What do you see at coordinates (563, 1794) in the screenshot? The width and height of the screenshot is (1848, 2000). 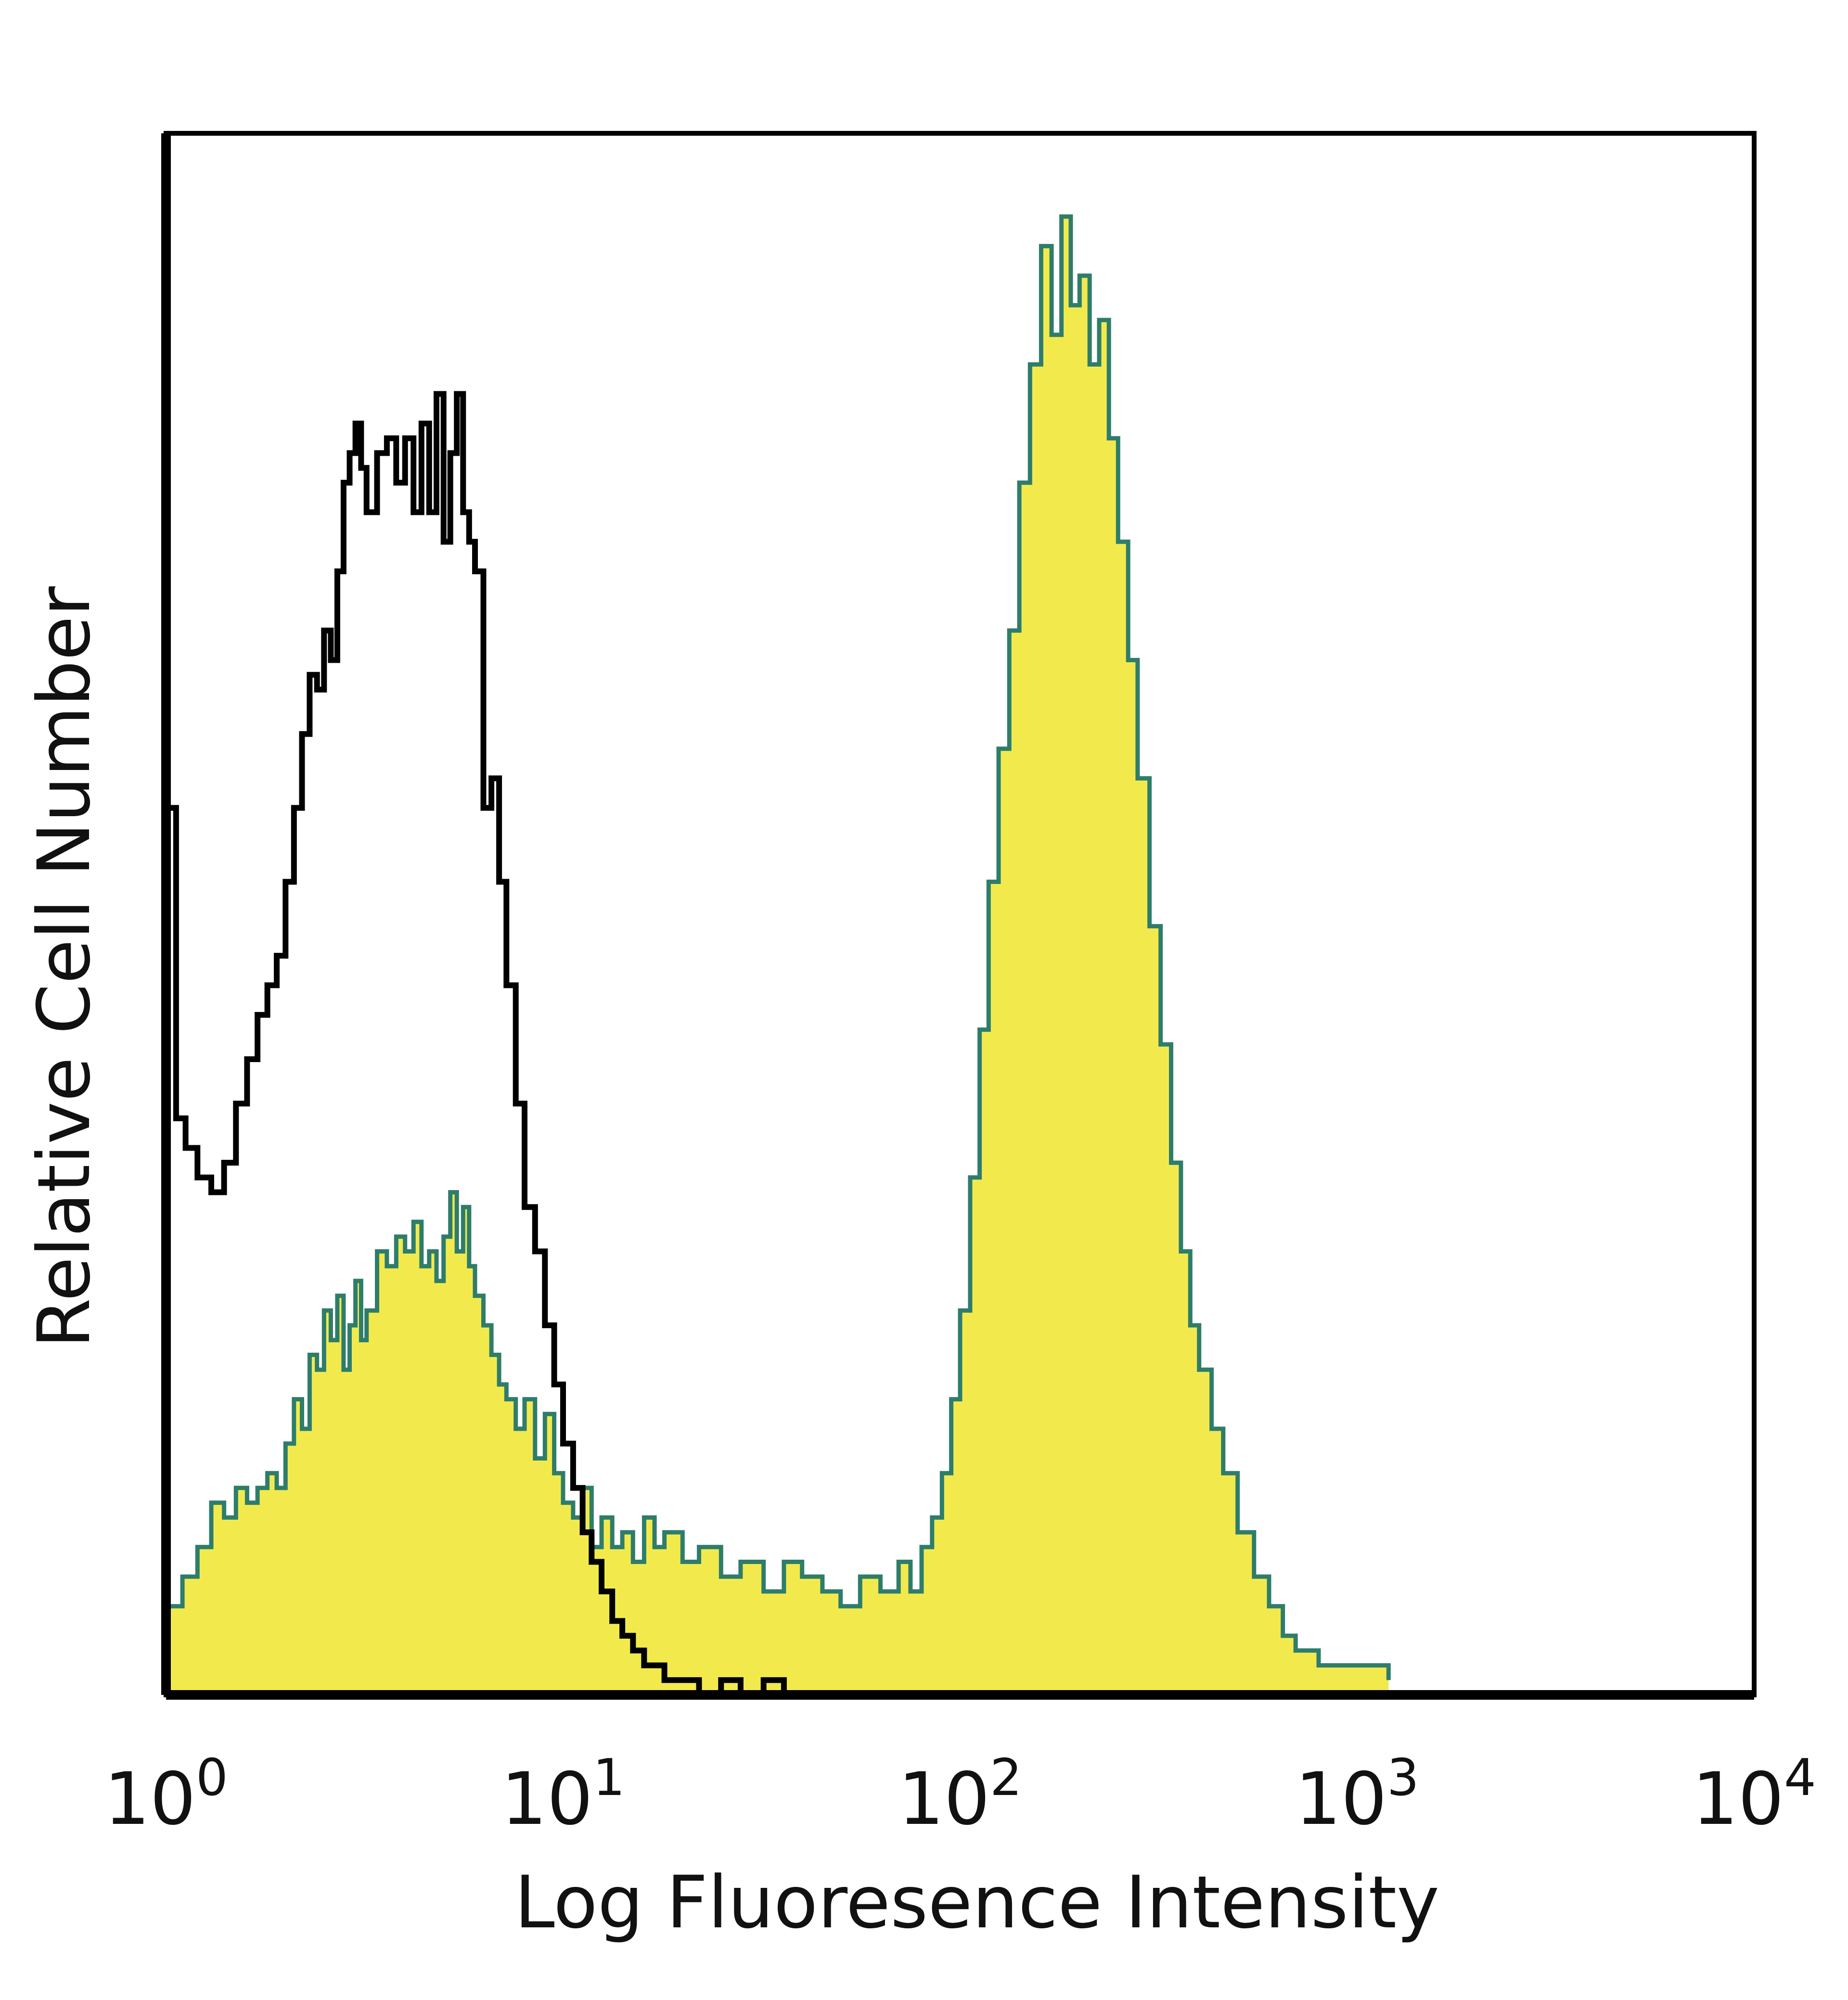 I see `x-tick-label: 101` at bounding box center [563, 1794].